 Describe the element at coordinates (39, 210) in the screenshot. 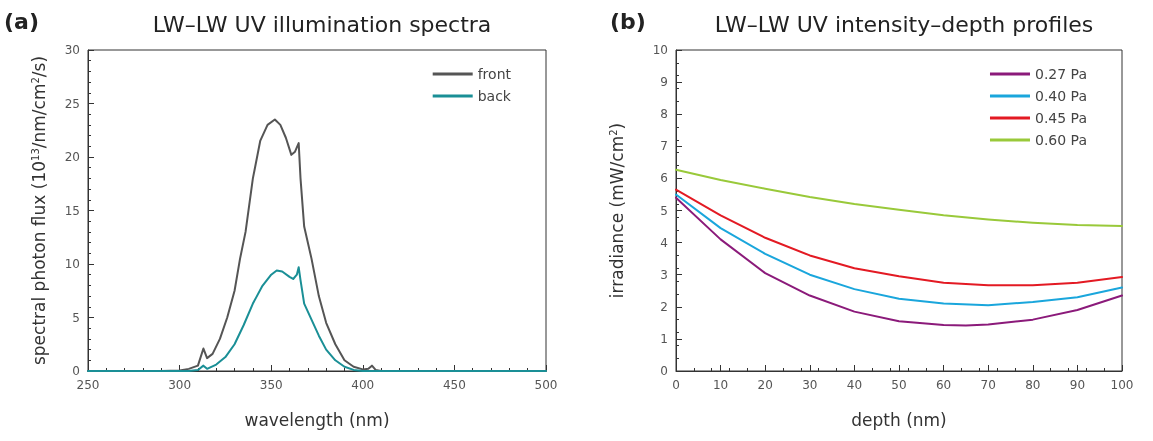

I see `y-axis-title: spectral photon flux (1013/nm/cm2/s)` at that location.